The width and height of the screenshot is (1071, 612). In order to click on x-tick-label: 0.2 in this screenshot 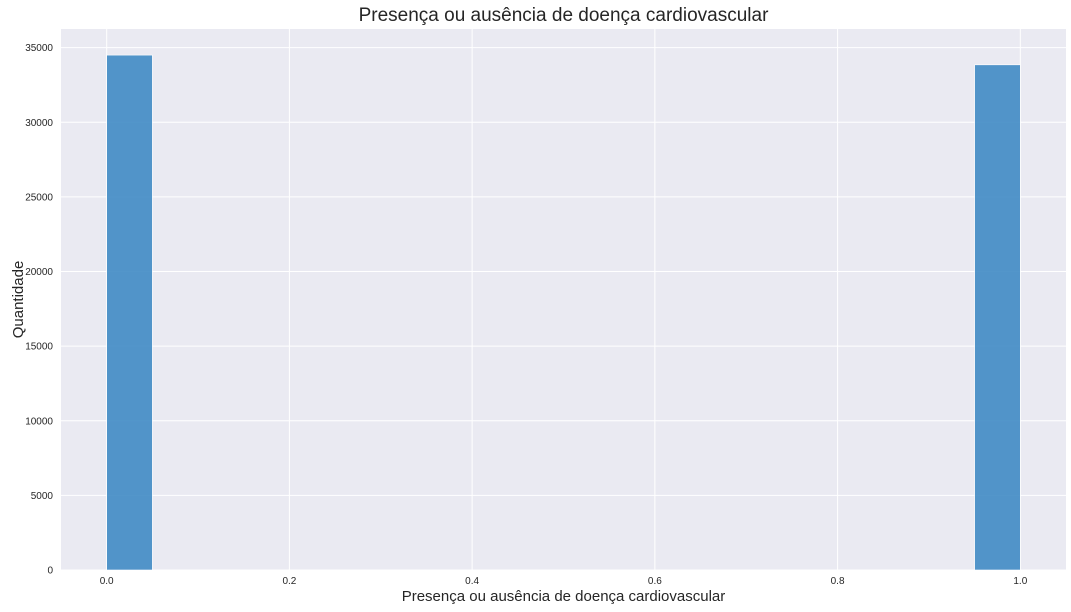, I will do `click(289, 581)`.